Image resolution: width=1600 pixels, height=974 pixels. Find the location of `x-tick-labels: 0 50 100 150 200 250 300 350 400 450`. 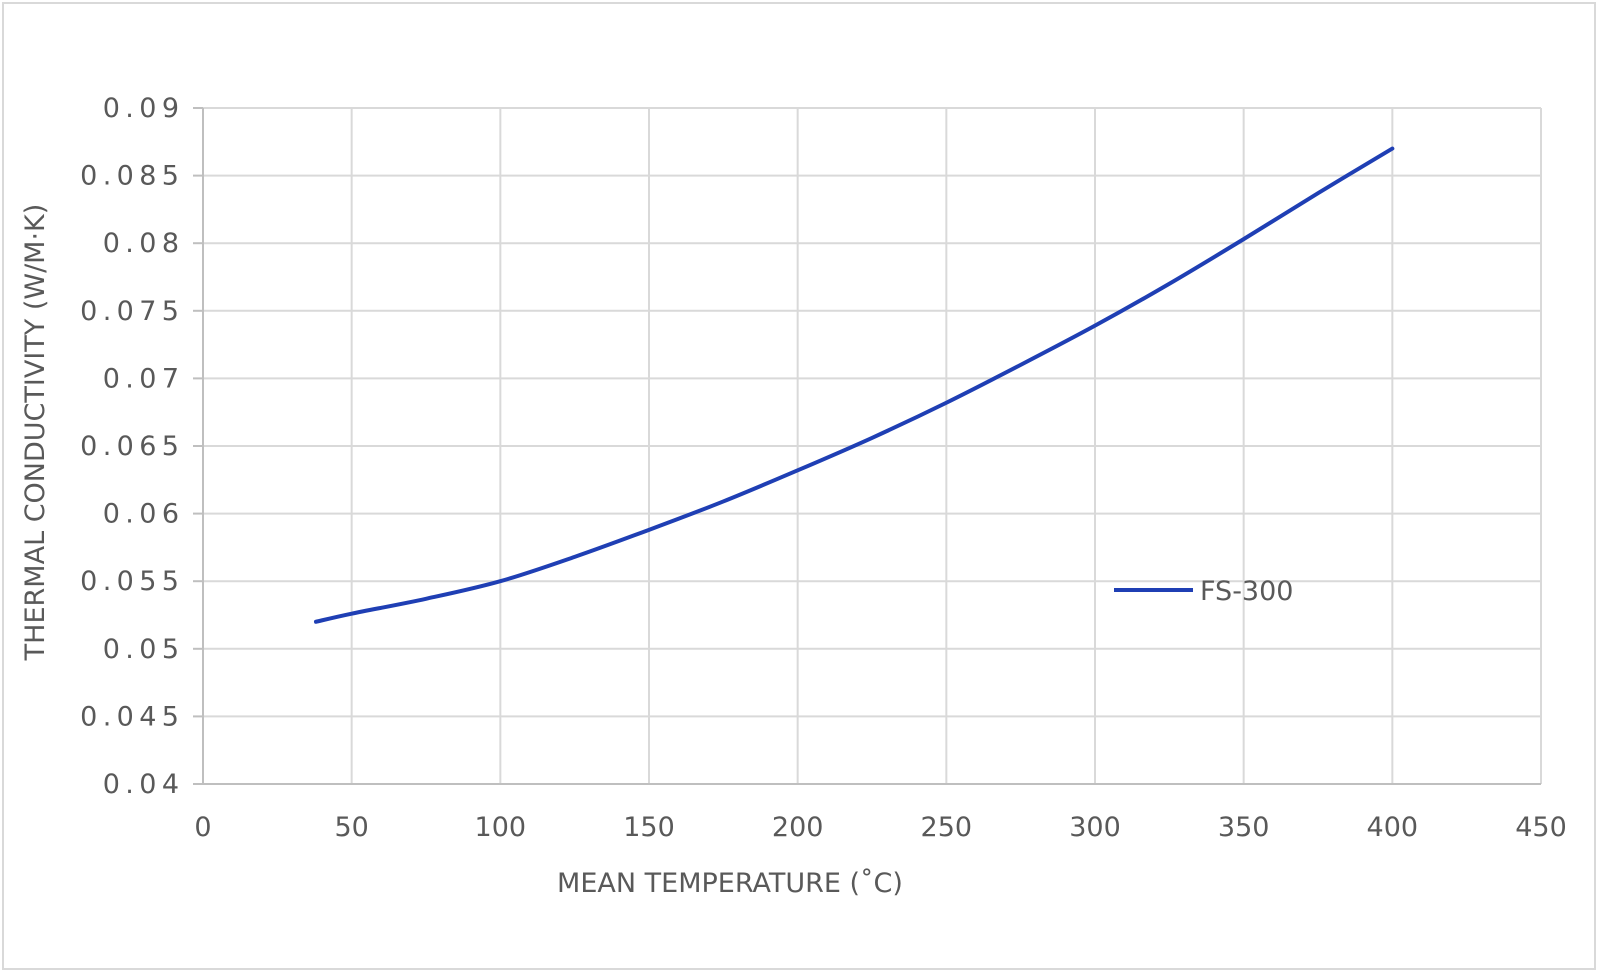

x-tick-labels: 0 50 100 150 200 250 300 350 400 450 is located at coordinates (880, 827).